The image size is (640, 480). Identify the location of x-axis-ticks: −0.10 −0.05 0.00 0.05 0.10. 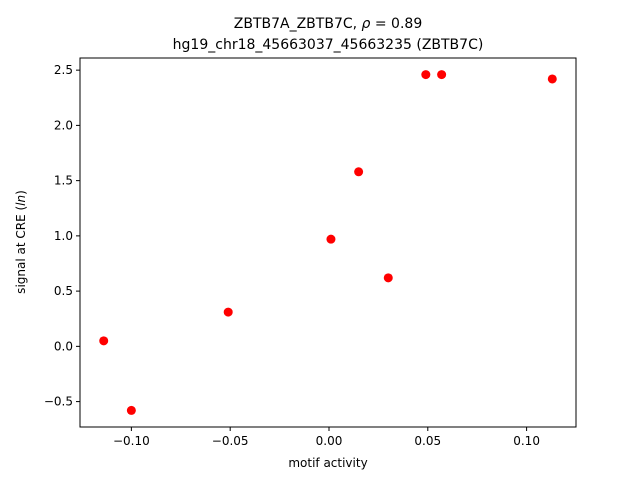
(326, 437).